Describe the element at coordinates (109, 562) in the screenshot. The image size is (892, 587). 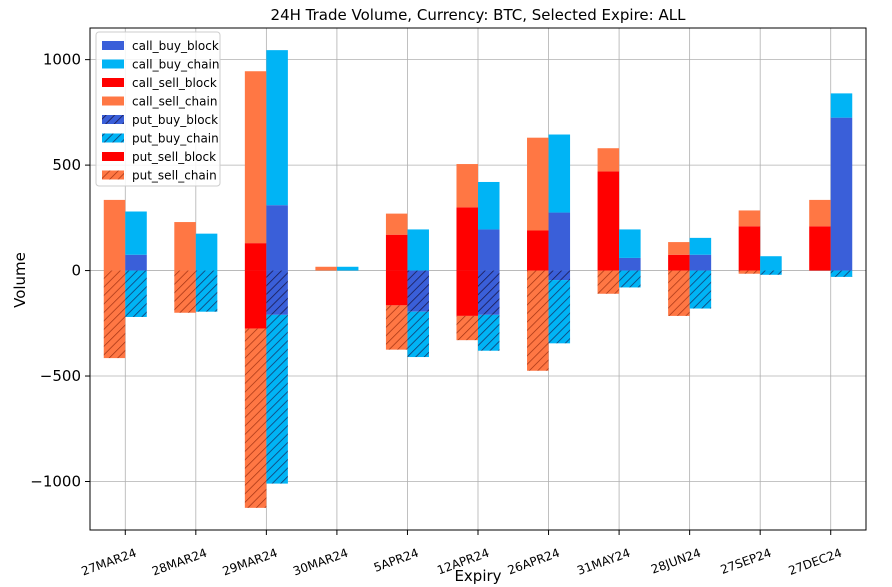
I see `x-tick-label-27MAR24: 27MAR24` at that location.